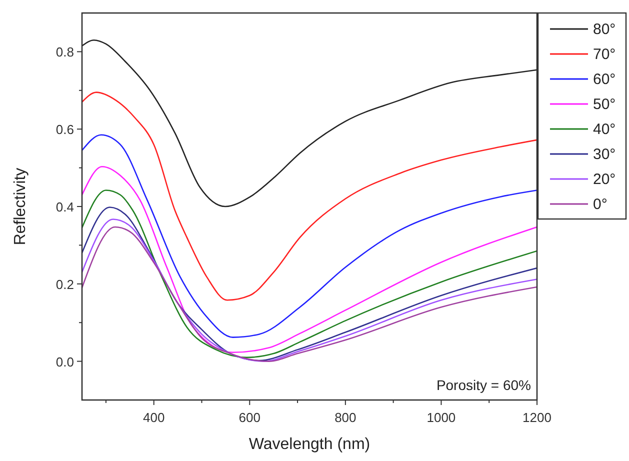 The width and height of the screenshot is (629, 461). Describe the element at coordinates (249, 417) in the screenshot. I see `x-tick-label: 600` at that location.